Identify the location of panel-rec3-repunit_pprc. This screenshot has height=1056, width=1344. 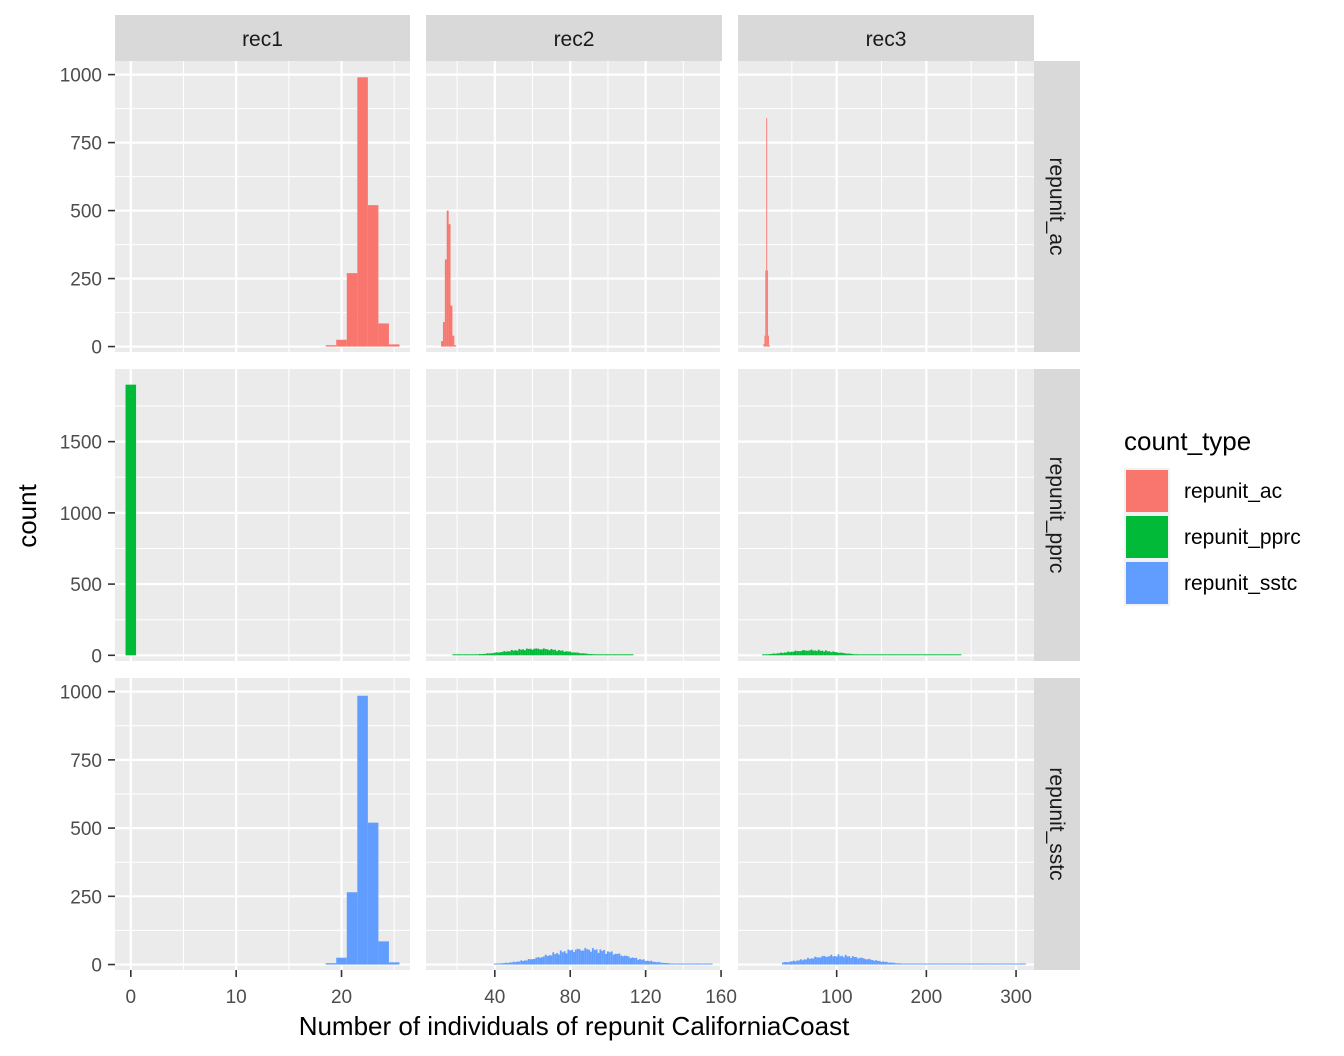
(886, 515).